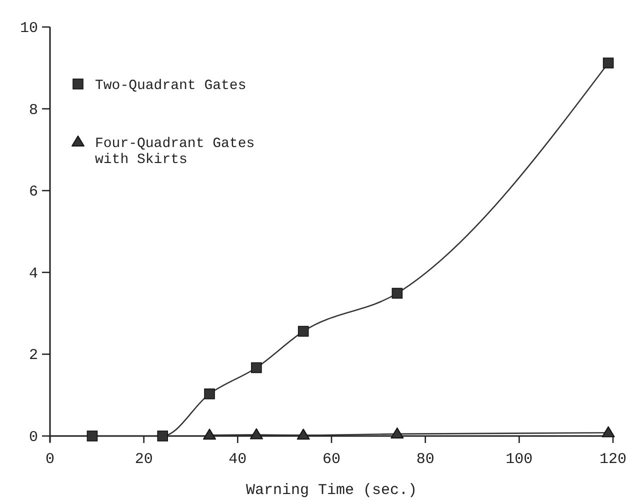 The width and height of the screenshot is (631, 502). I want to click on x-tick-label: 20, so click(143, 459).